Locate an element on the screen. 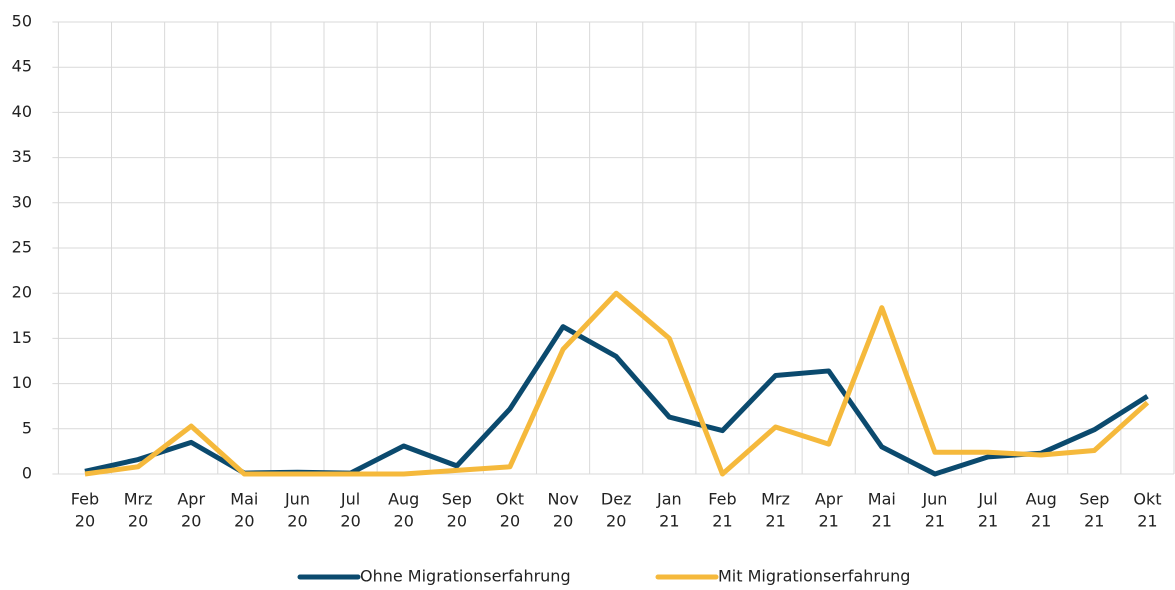 The image size is (1175, 590). legend-label: Mit Migrationserfahrung is located at coordinates (814, 576).